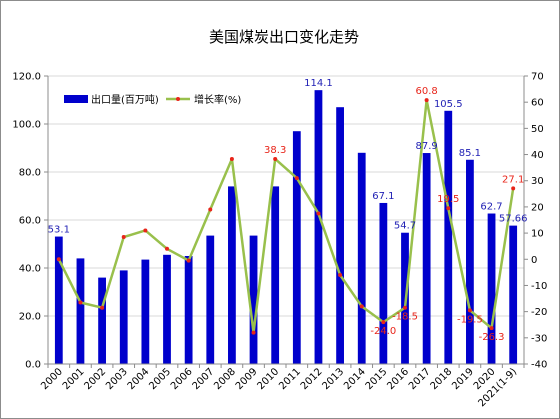 Image resolution: width=560 pixels, height=419 pixels. I want to click on bar-value-label: 85.1, so click(470, 153).